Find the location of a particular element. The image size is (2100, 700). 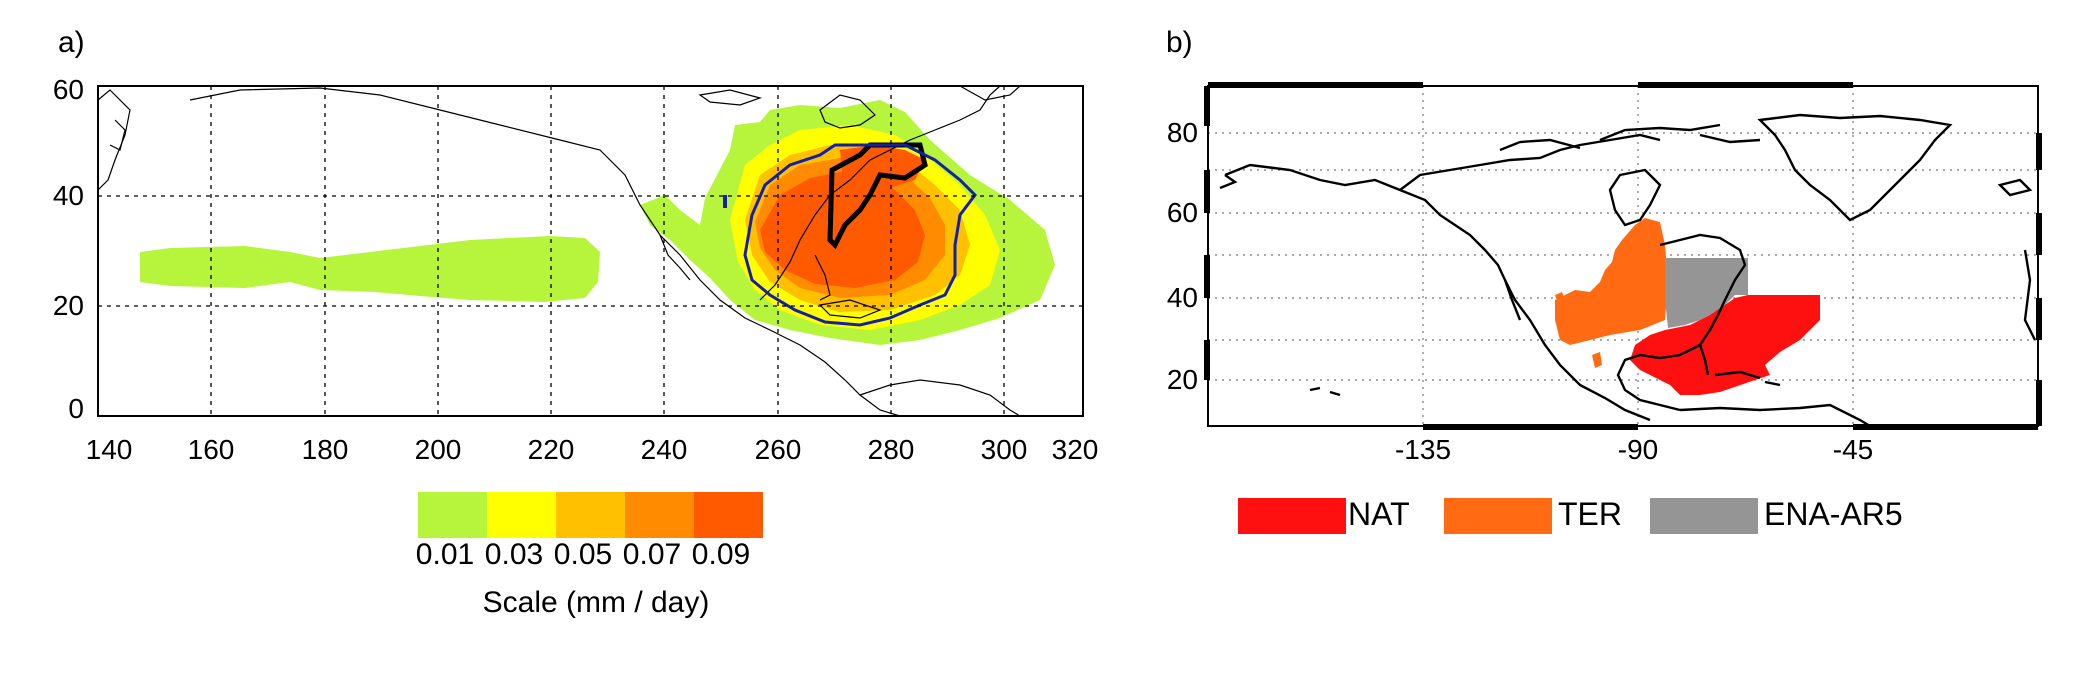

pacific-band is located at coordinates (370, 269).